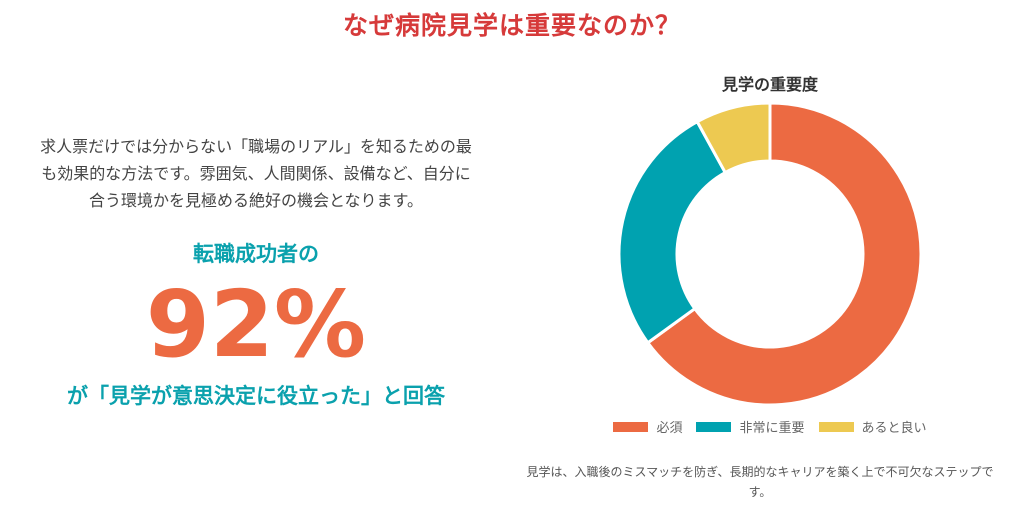 This screenshot has width=1024, height=516. I want to click on chart-legend: 必須 非常に重要 あると良い, so click(770, 426).